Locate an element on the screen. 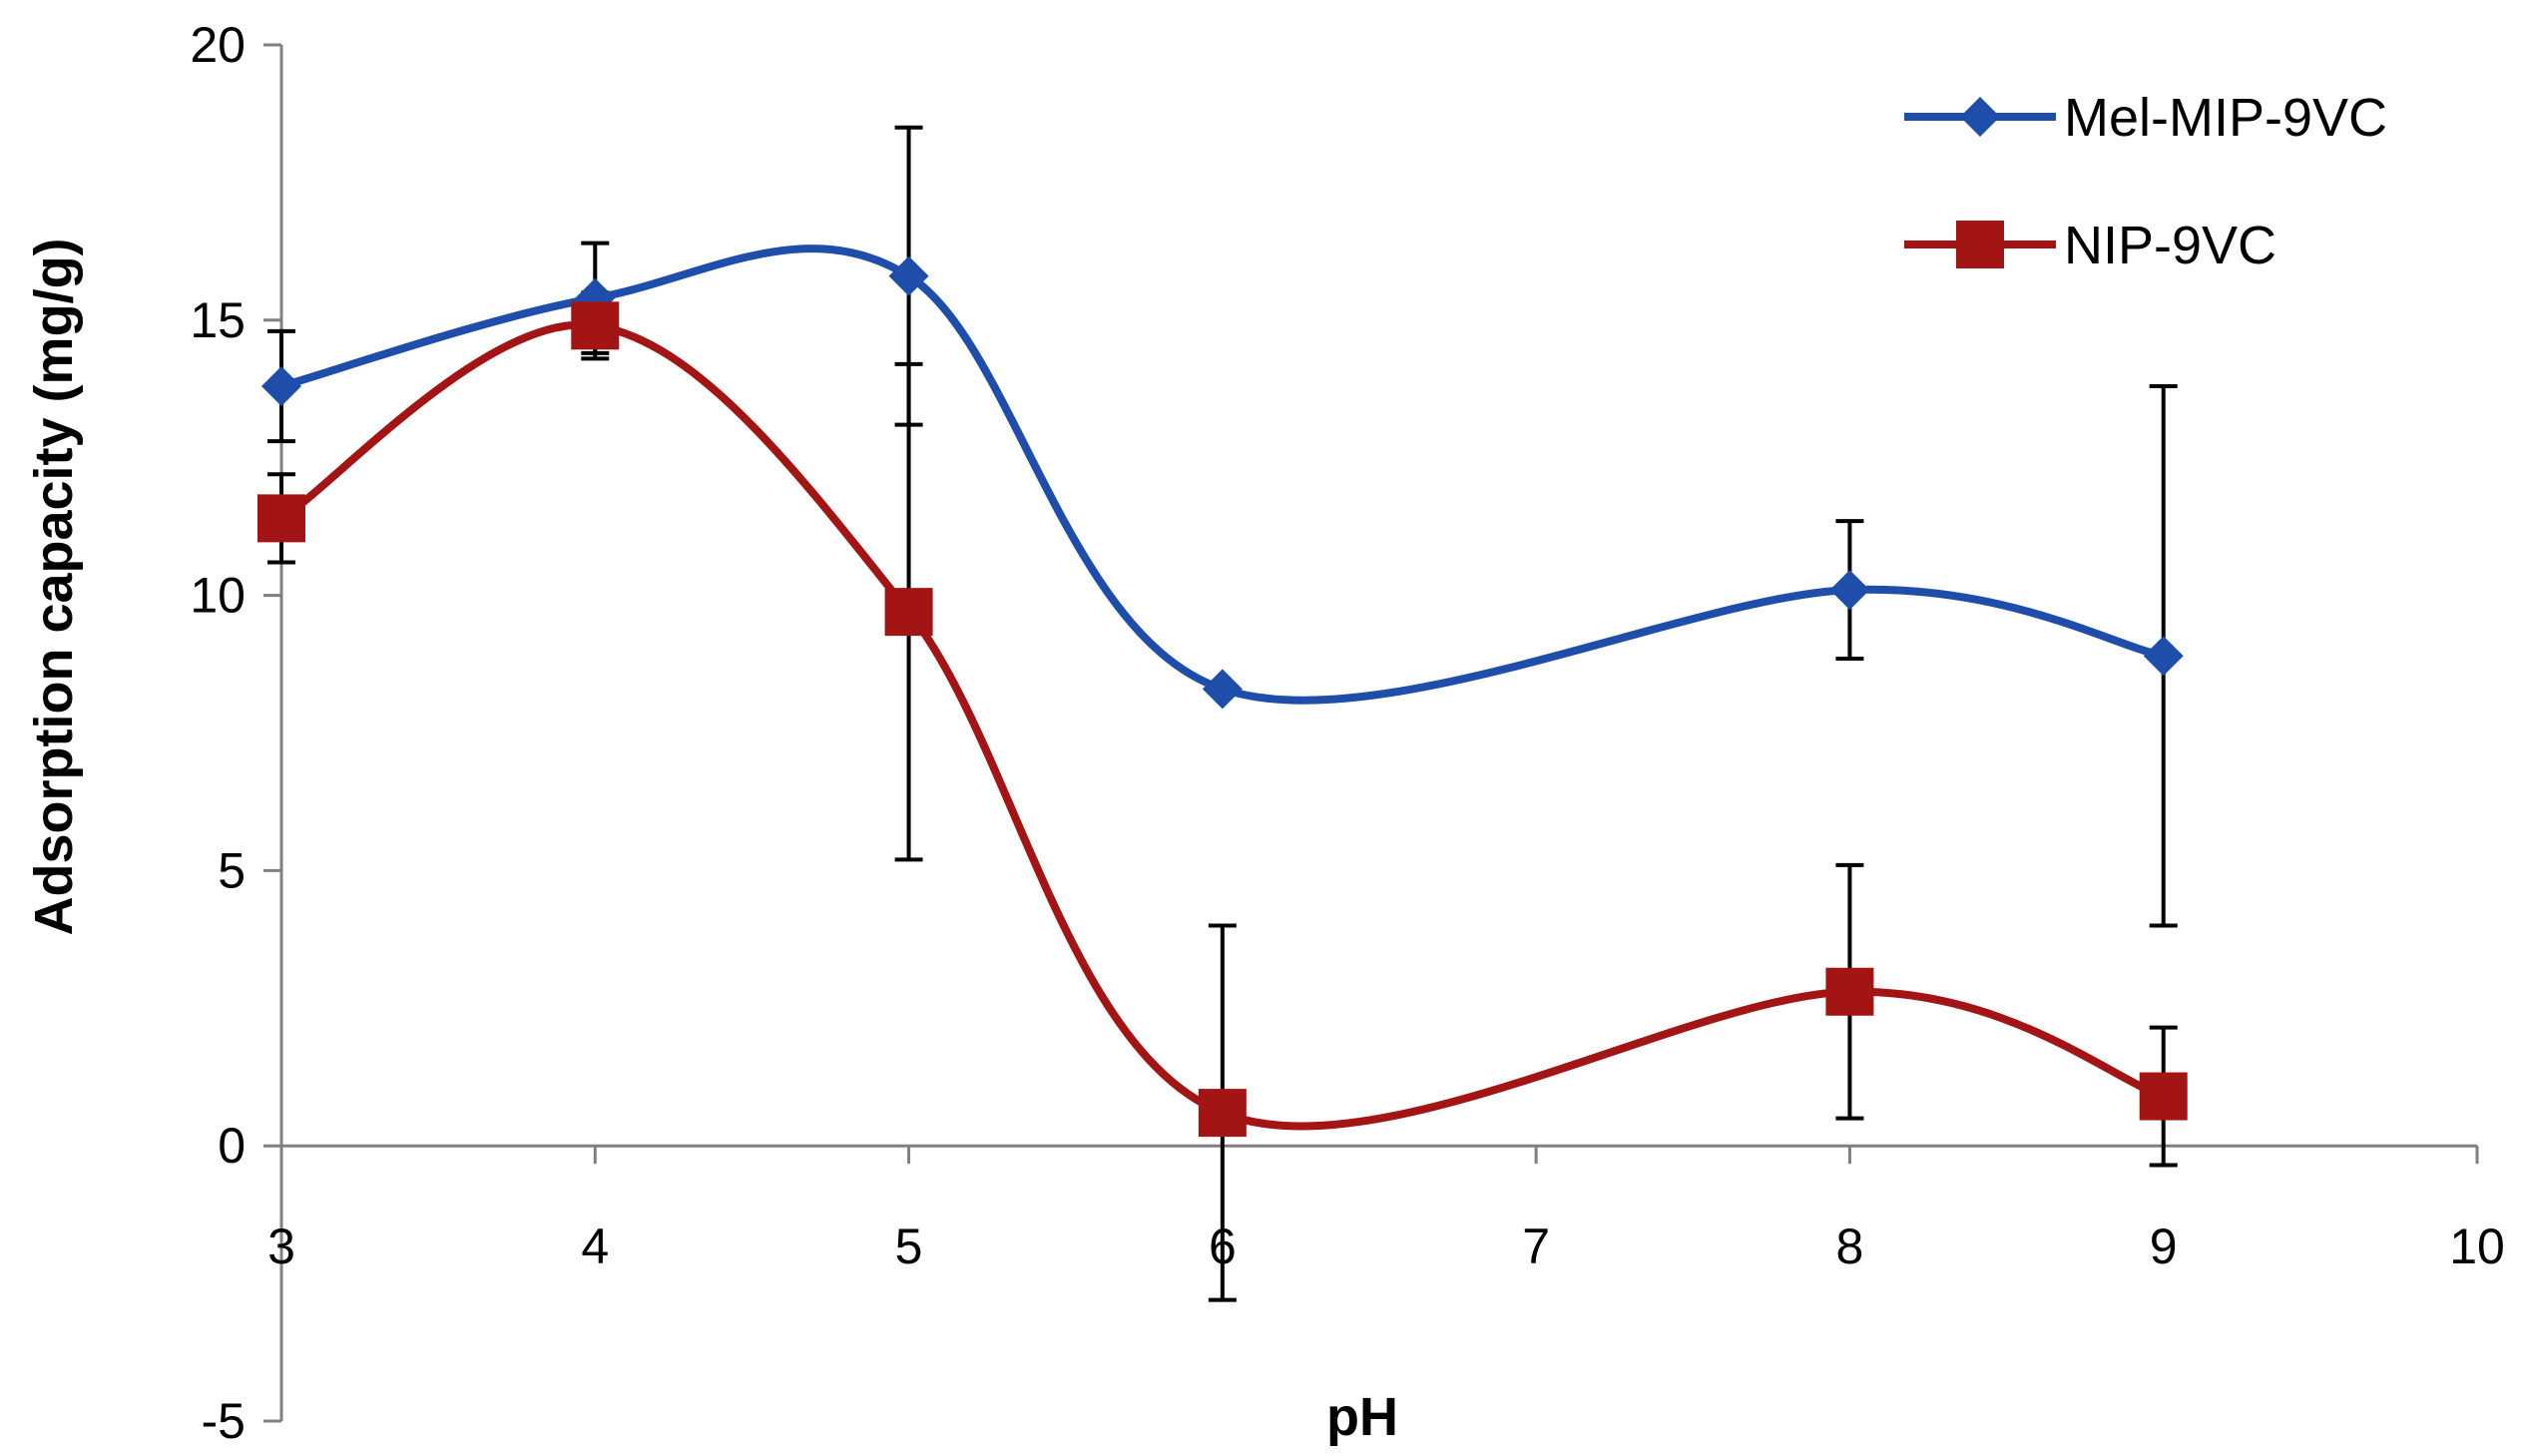  x-tick-label: 10 is located at coordinates (2477, 1246).